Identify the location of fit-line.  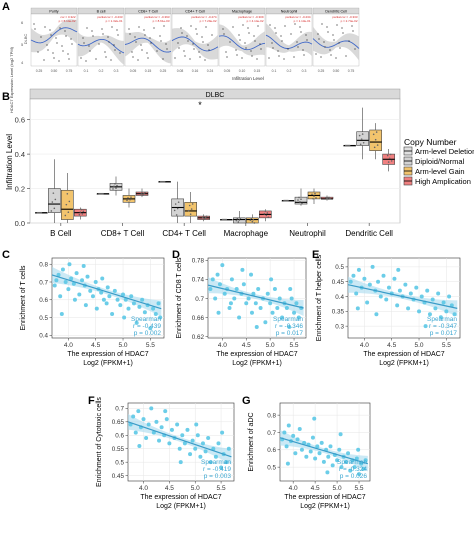
(402, 296).